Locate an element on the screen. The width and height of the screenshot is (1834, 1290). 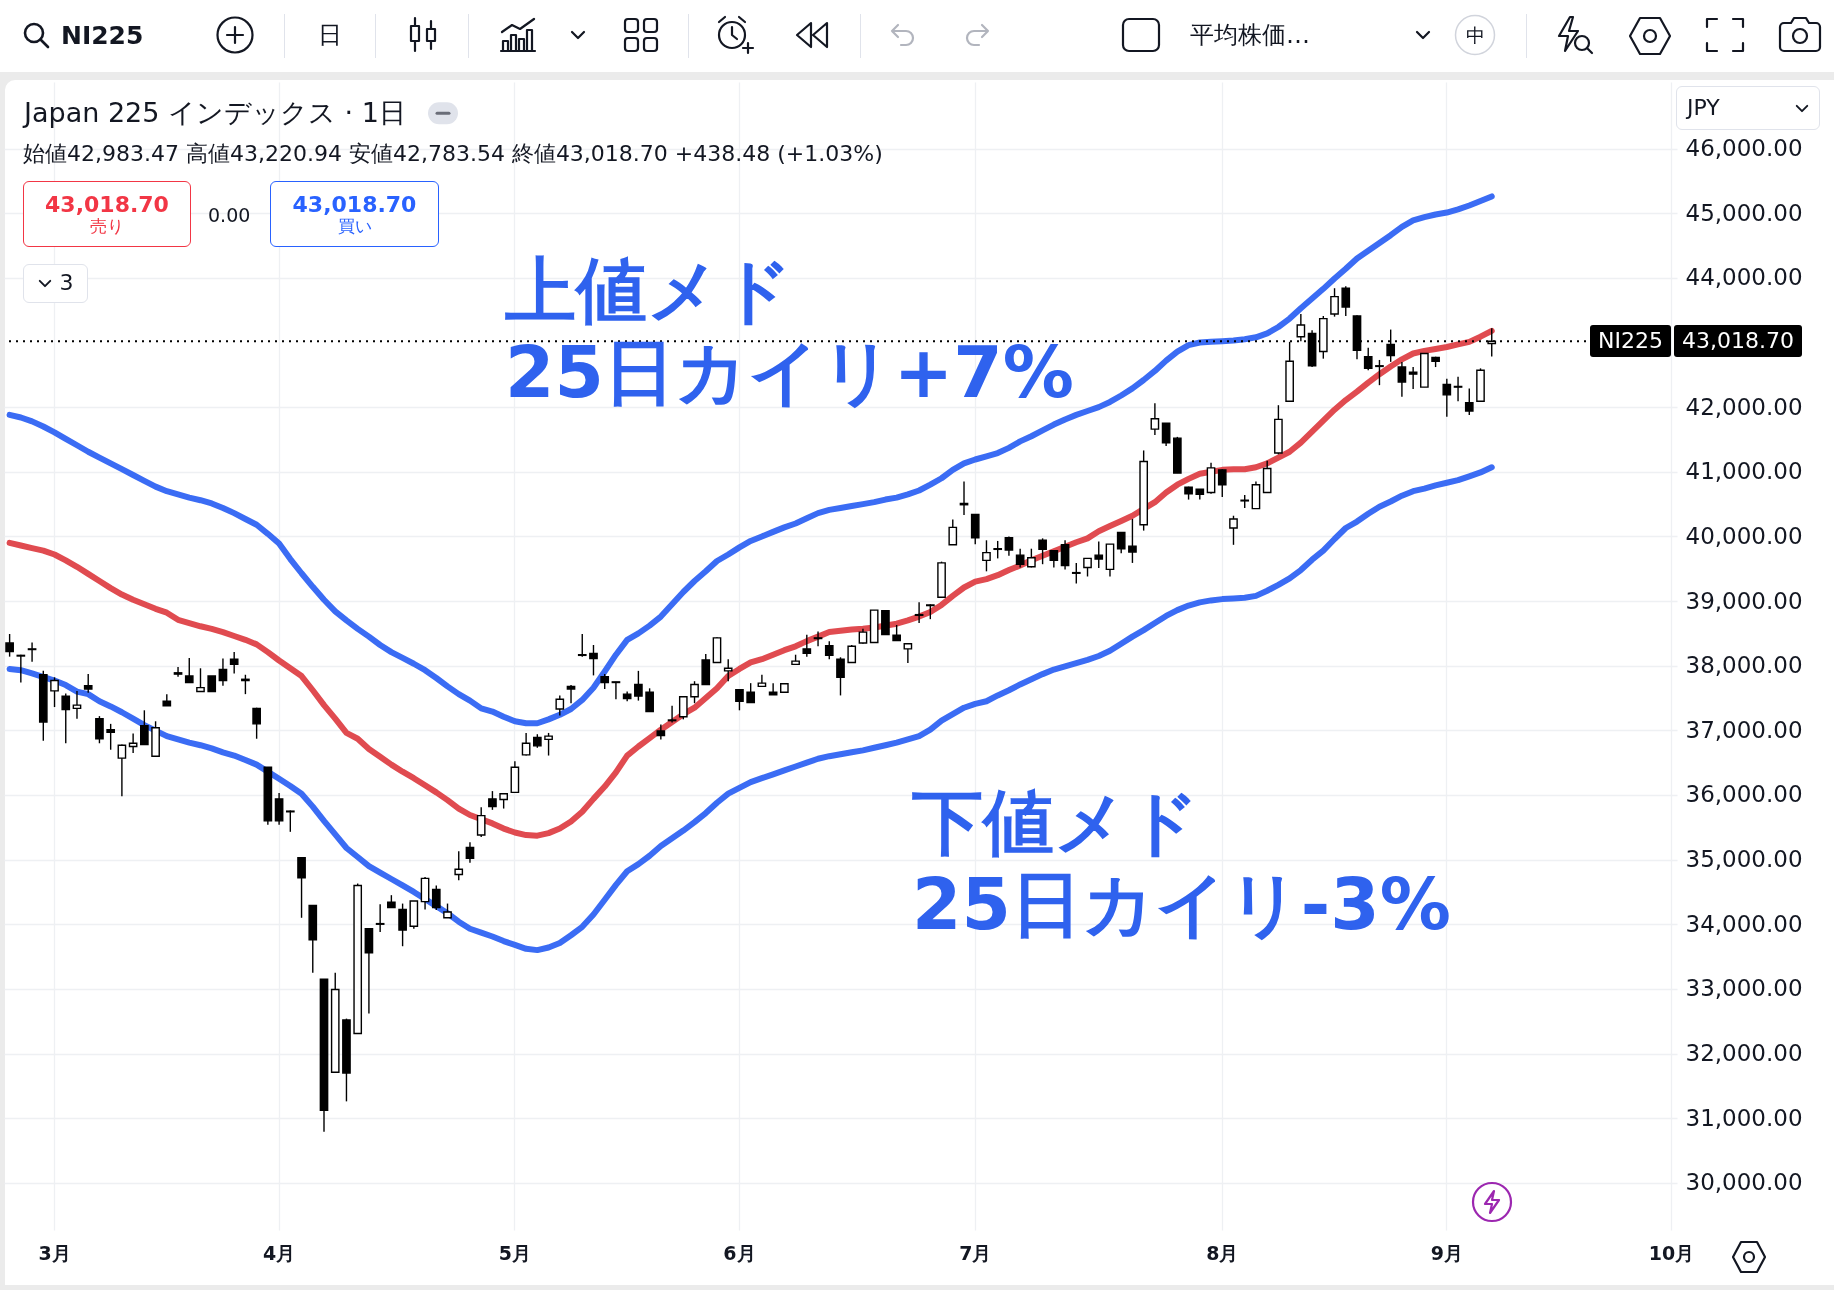
y-tick-label: 32,000.00 is located at coordinates (1744, 1053).